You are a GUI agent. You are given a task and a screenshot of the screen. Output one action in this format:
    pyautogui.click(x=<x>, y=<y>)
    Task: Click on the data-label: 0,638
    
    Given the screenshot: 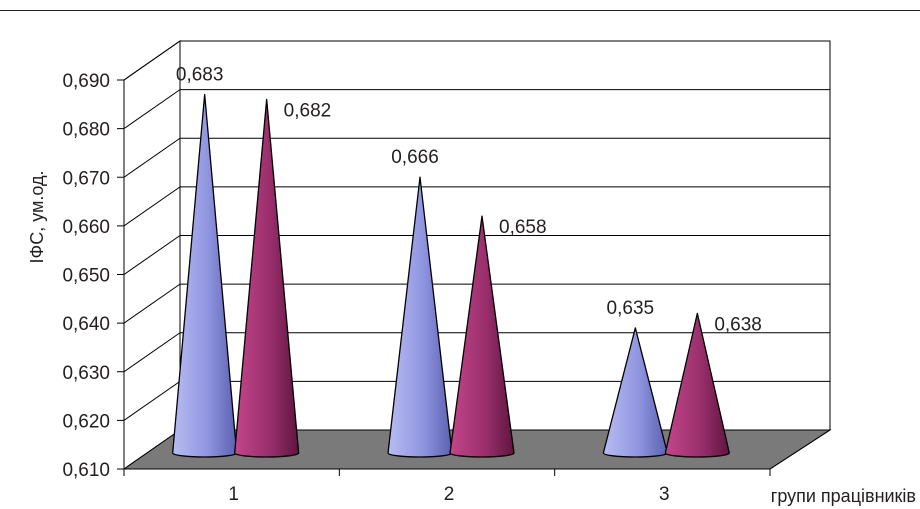 What is the action you would take?
    pyautogui.click(x=738, y=324)
    